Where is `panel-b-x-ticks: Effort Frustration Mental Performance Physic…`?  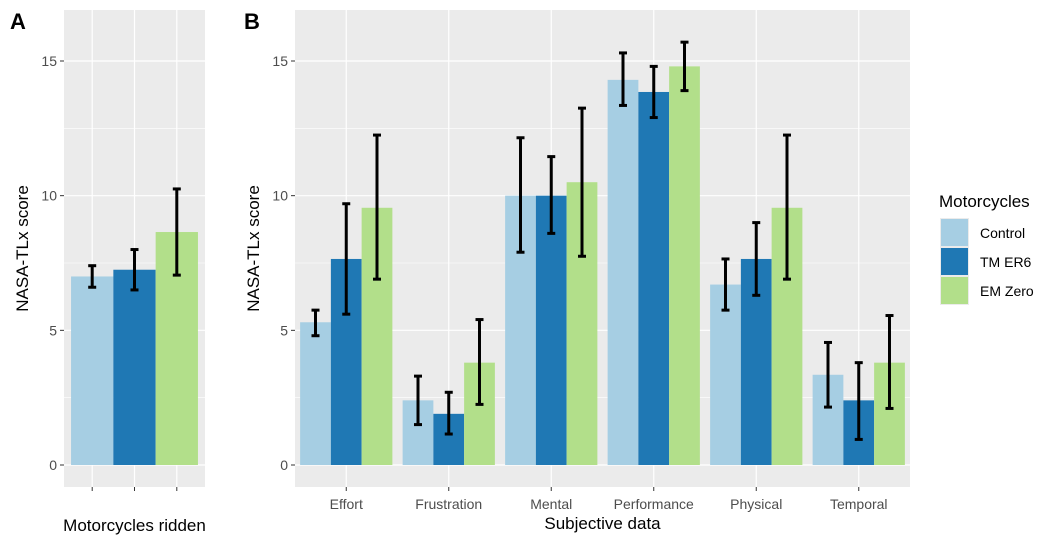
panel-b-x-ticks: Effort Frustration Mental Performance Physic… is located at coordinates (609, 499).